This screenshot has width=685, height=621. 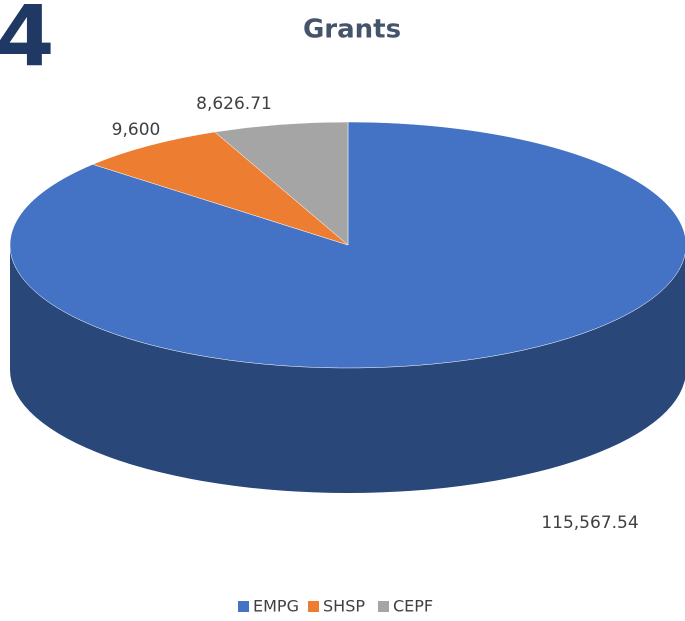 What do you see at coordinates (344, 606) in the screenshot?
I see `legend-label: SHSP` at bounding box center [344, 606].